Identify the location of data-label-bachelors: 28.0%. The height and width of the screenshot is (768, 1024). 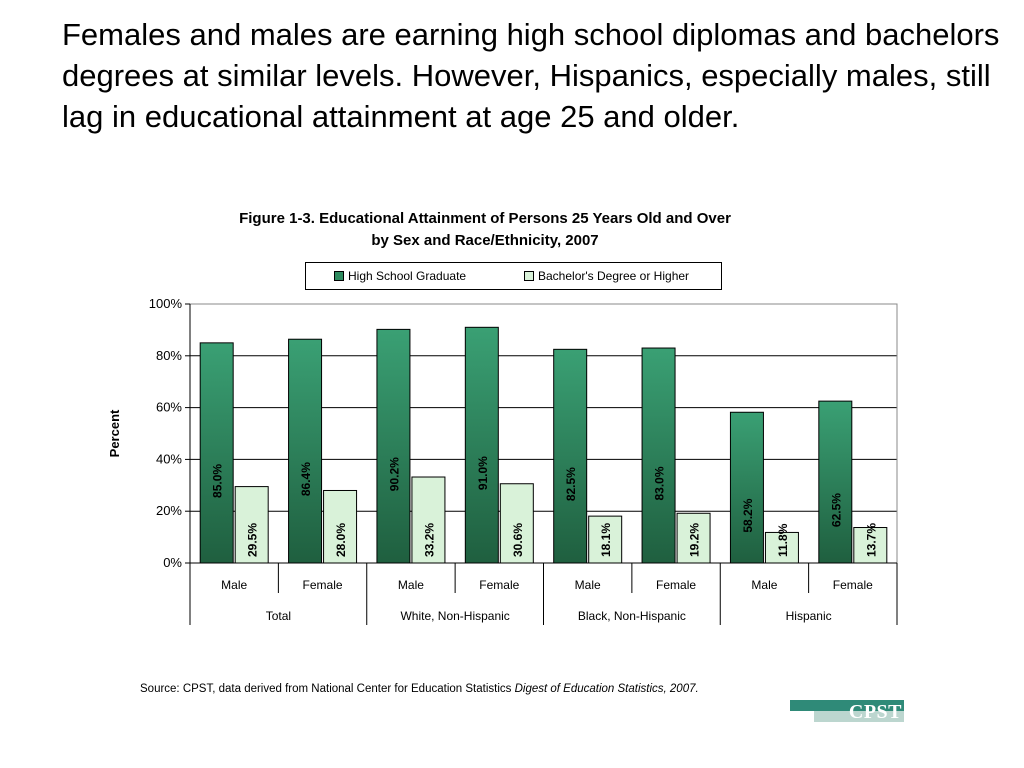
(341, 540).